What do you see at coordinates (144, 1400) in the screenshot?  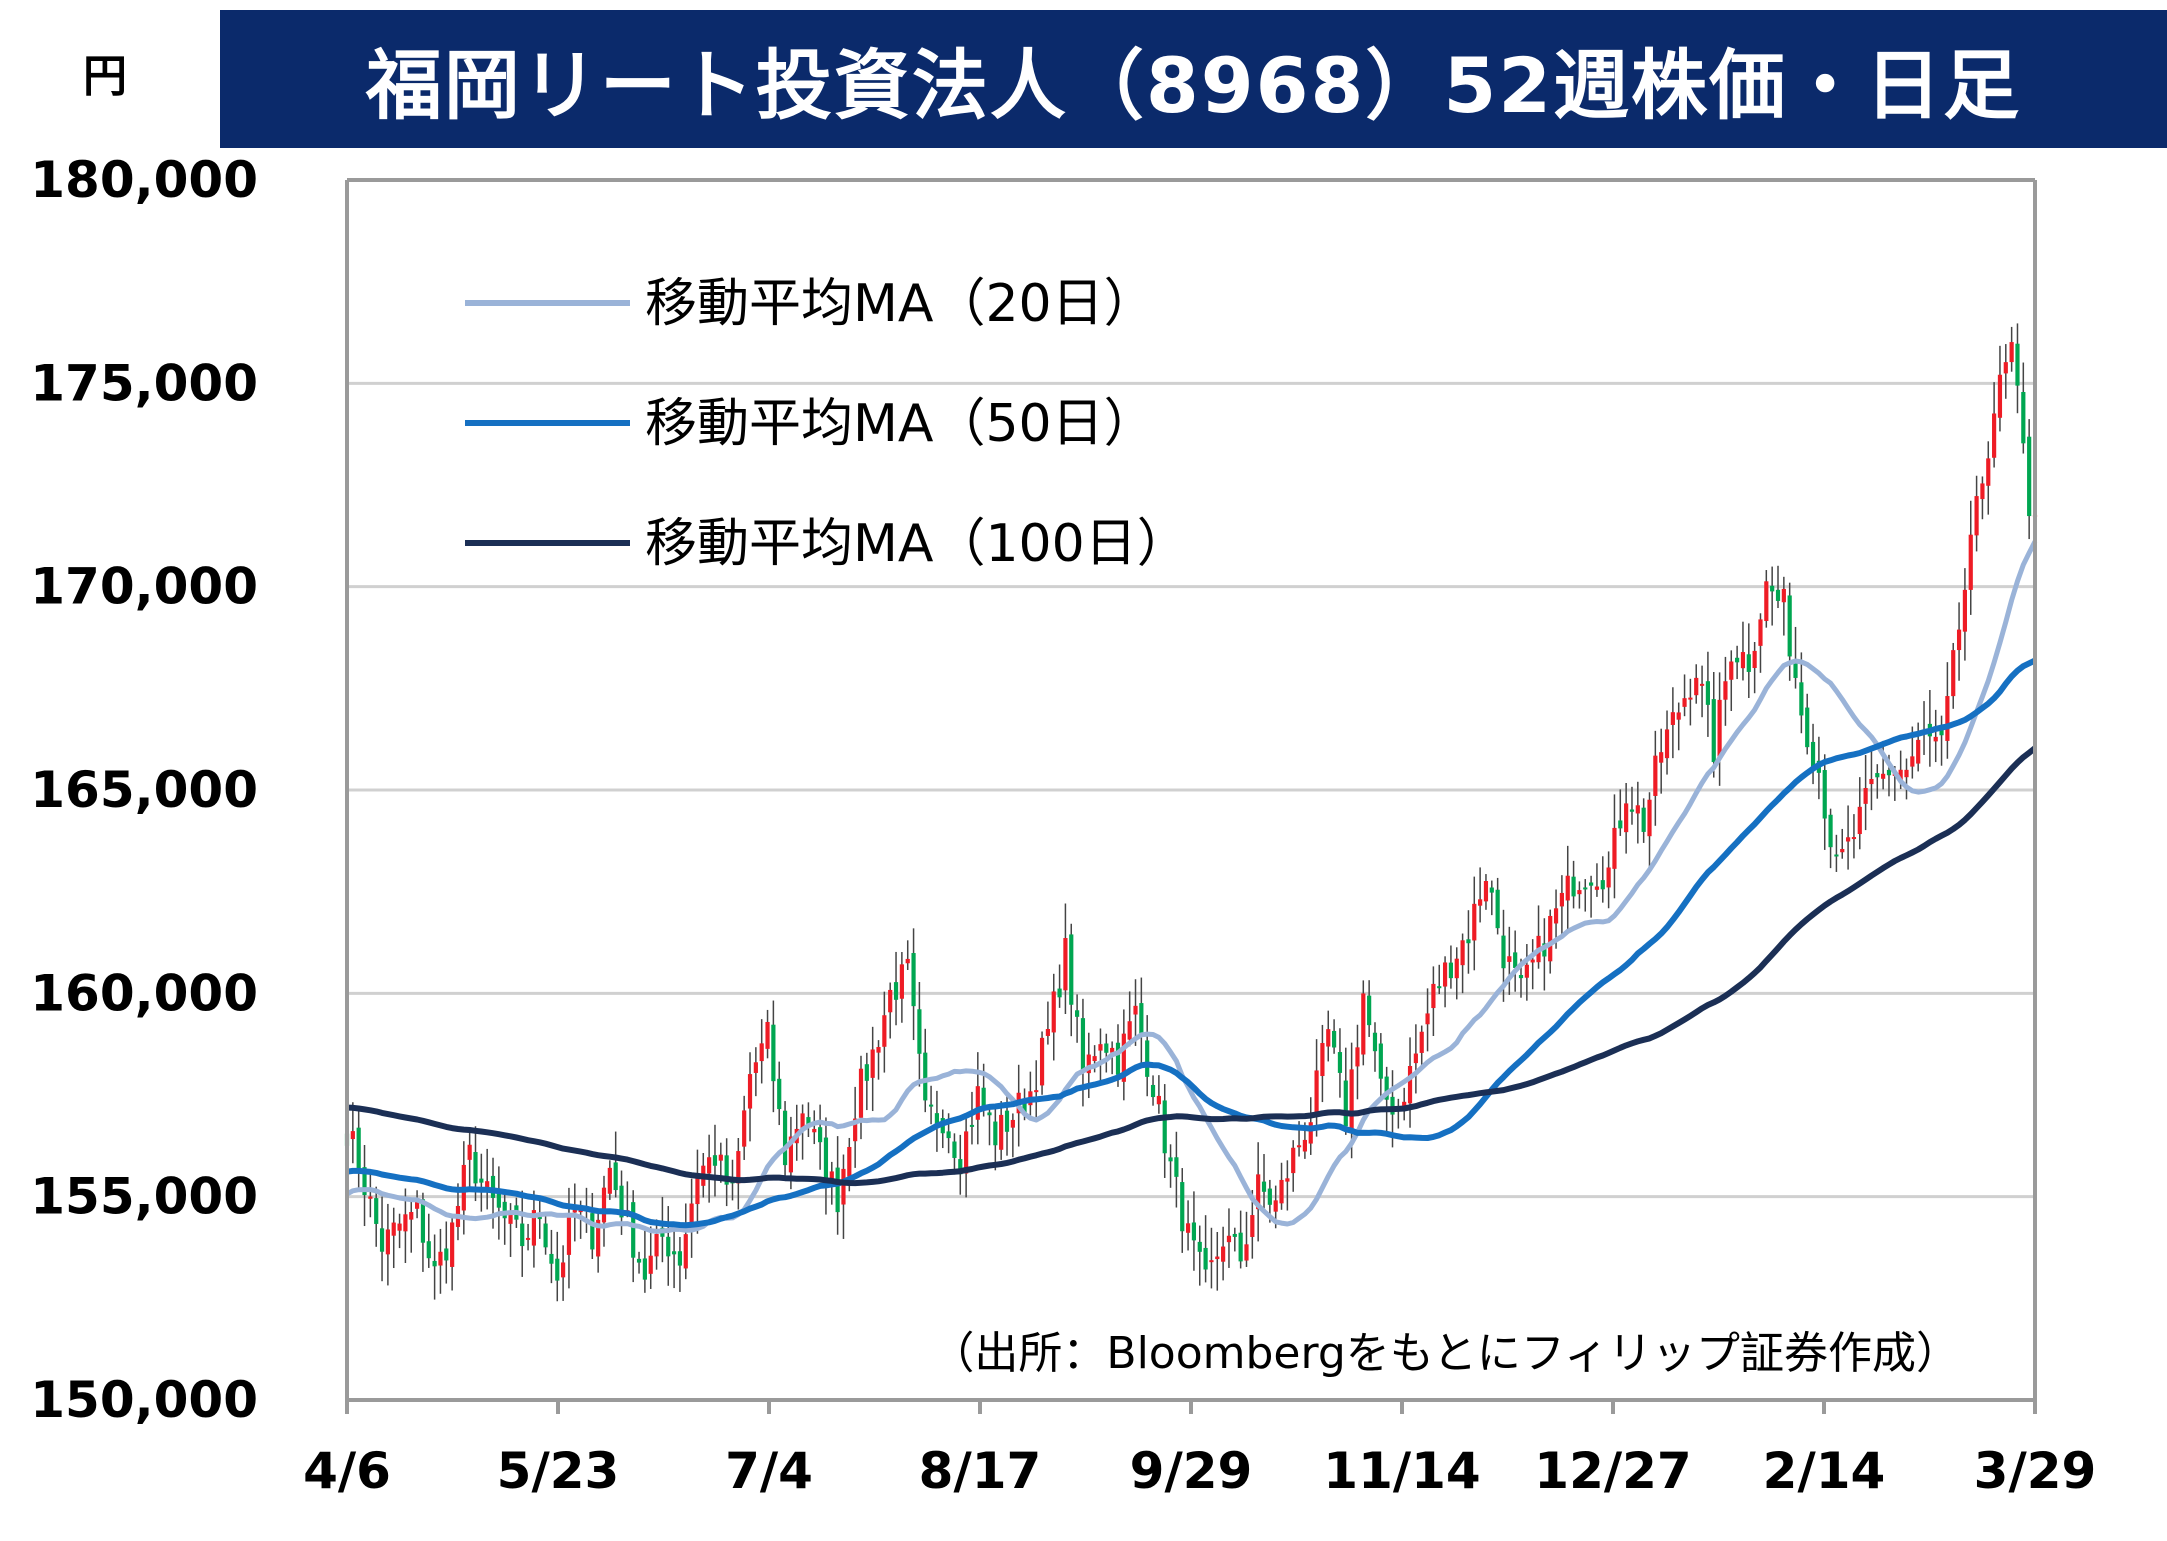 I see `y-tick-label: 150,000` at bounding box center [144, 1400].